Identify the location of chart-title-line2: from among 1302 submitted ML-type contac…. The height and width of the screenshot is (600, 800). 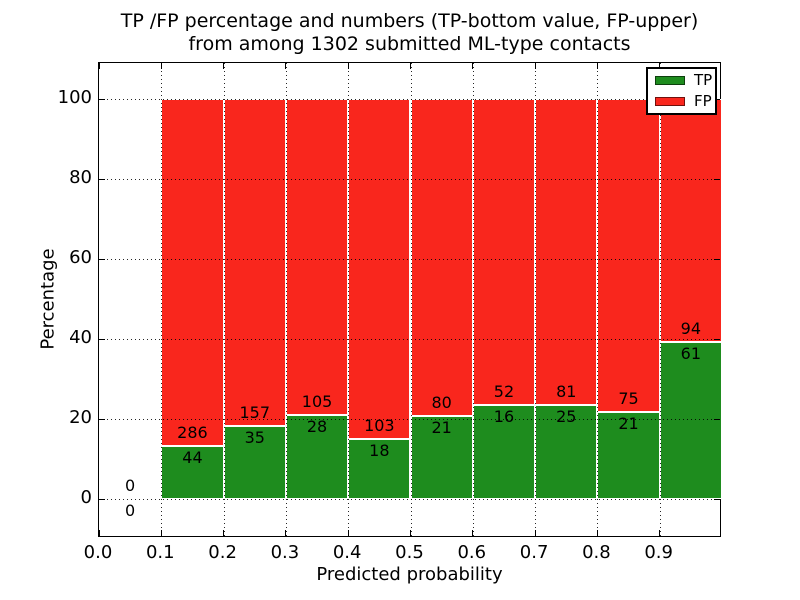
(409, 44).